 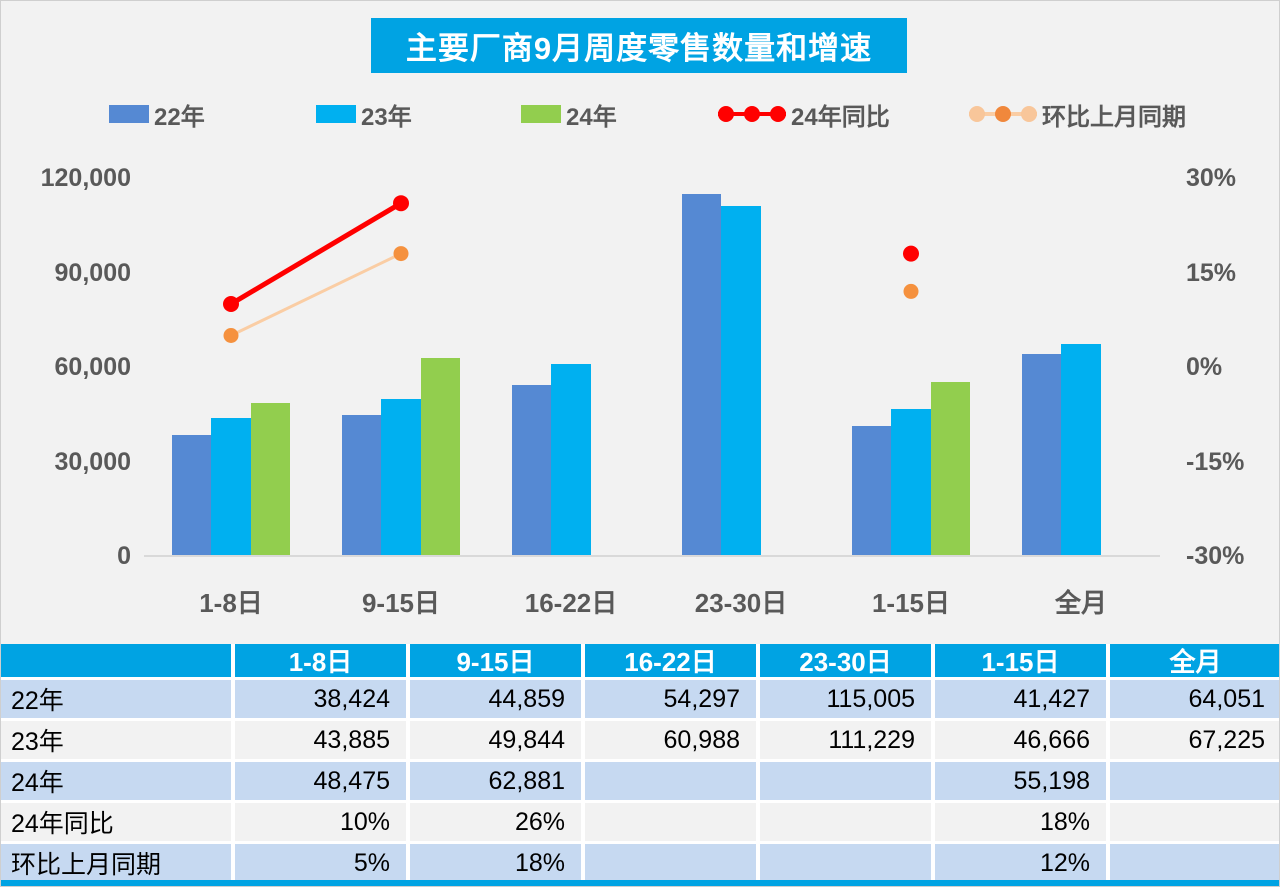 What do you see at coordinates (701, 374) in the screenshot?
I see `bar-22年-23-30日` at bounding box center [701, 374].